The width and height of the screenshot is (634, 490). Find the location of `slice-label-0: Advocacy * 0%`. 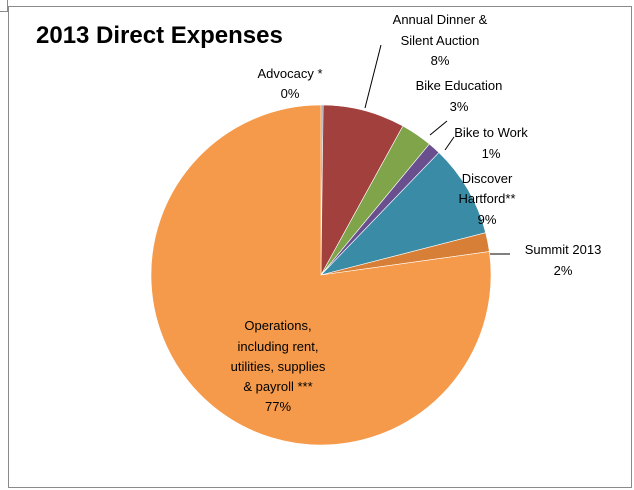

slice-label-0: Advocacy * 0% is located at coordinates (289, 83).